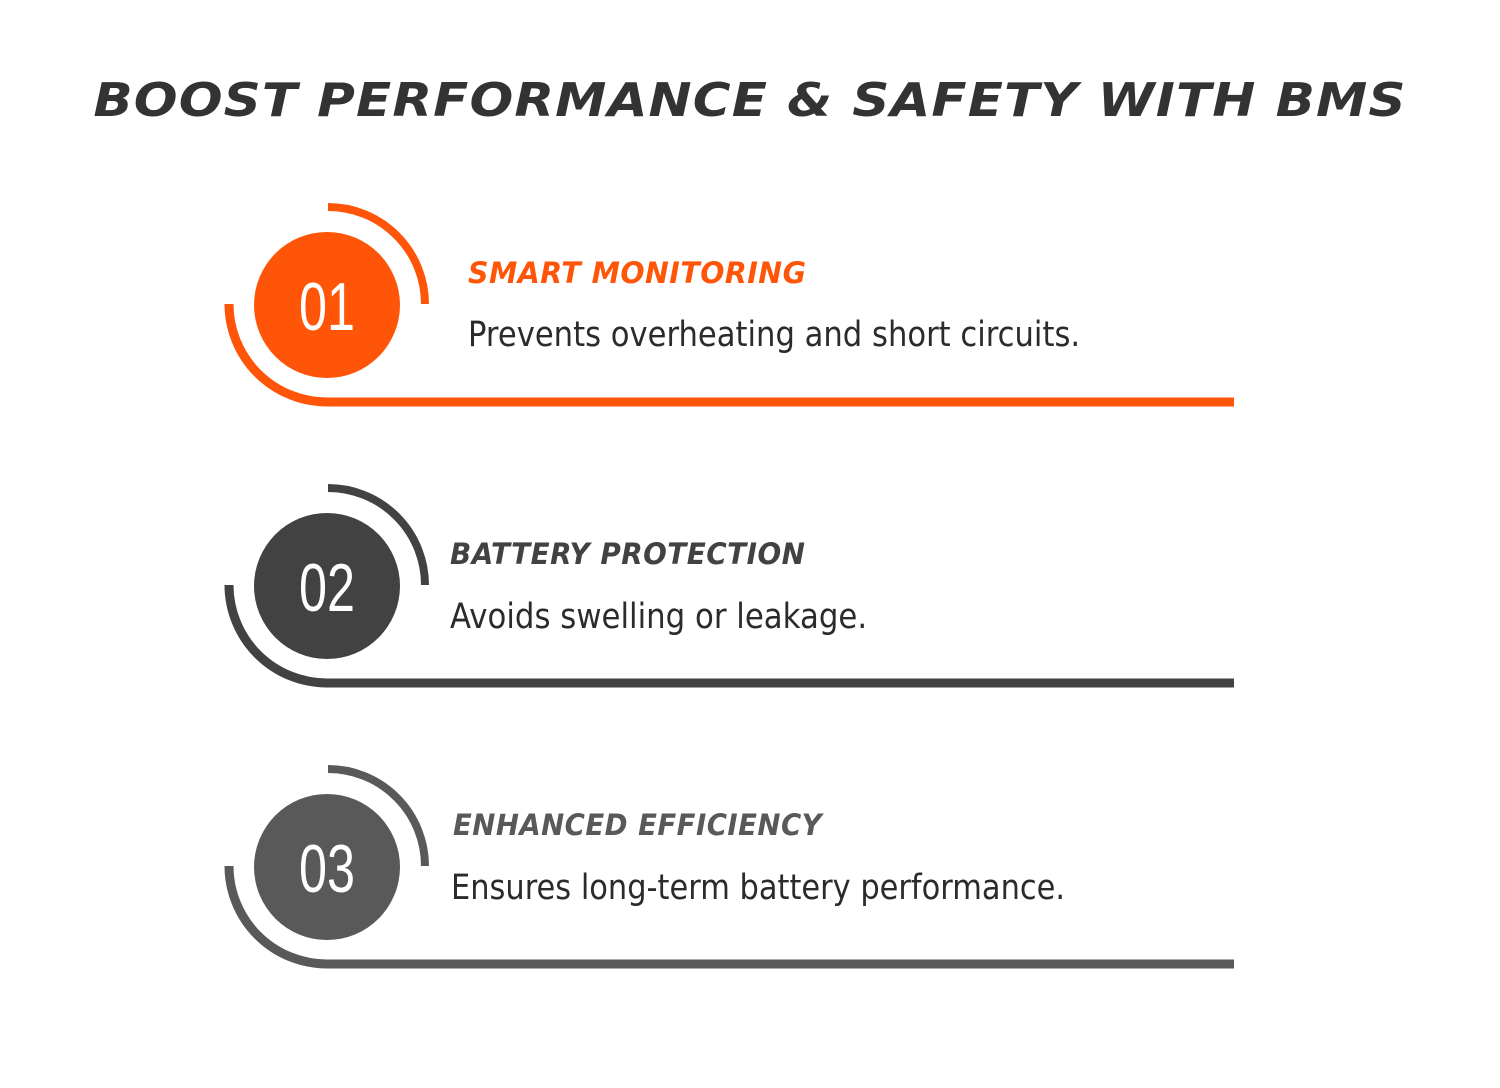 The height and width of the screenshot is (1088, 1500). What do you see at coordinates (659, 617) in the screenshot?
I see `item-2-description: Avoids swelling or leakage.` at bounding box center [659, 617].